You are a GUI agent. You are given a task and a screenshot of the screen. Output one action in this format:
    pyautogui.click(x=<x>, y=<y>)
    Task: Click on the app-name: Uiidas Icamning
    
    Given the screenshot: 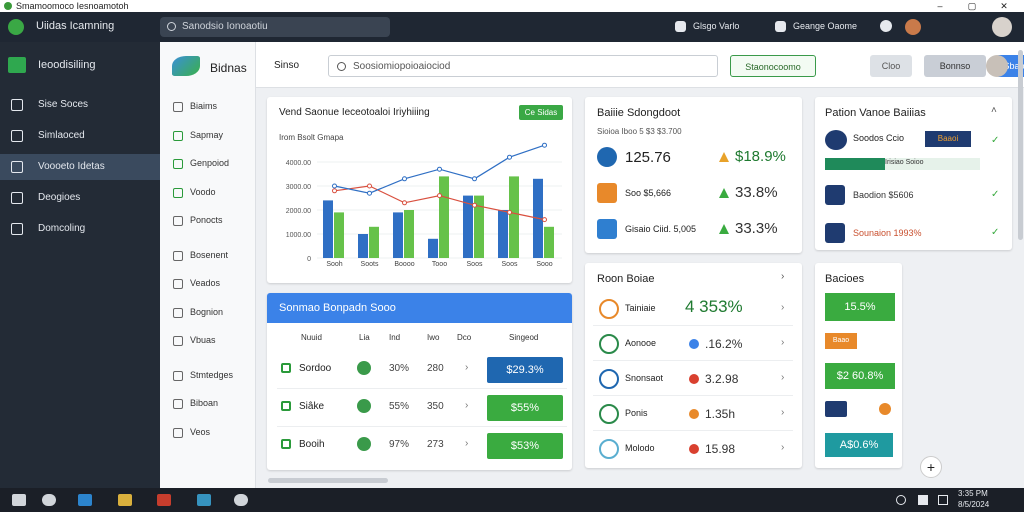 What is the action you would take?
    pyautogui.click(x=75, y=26)
    